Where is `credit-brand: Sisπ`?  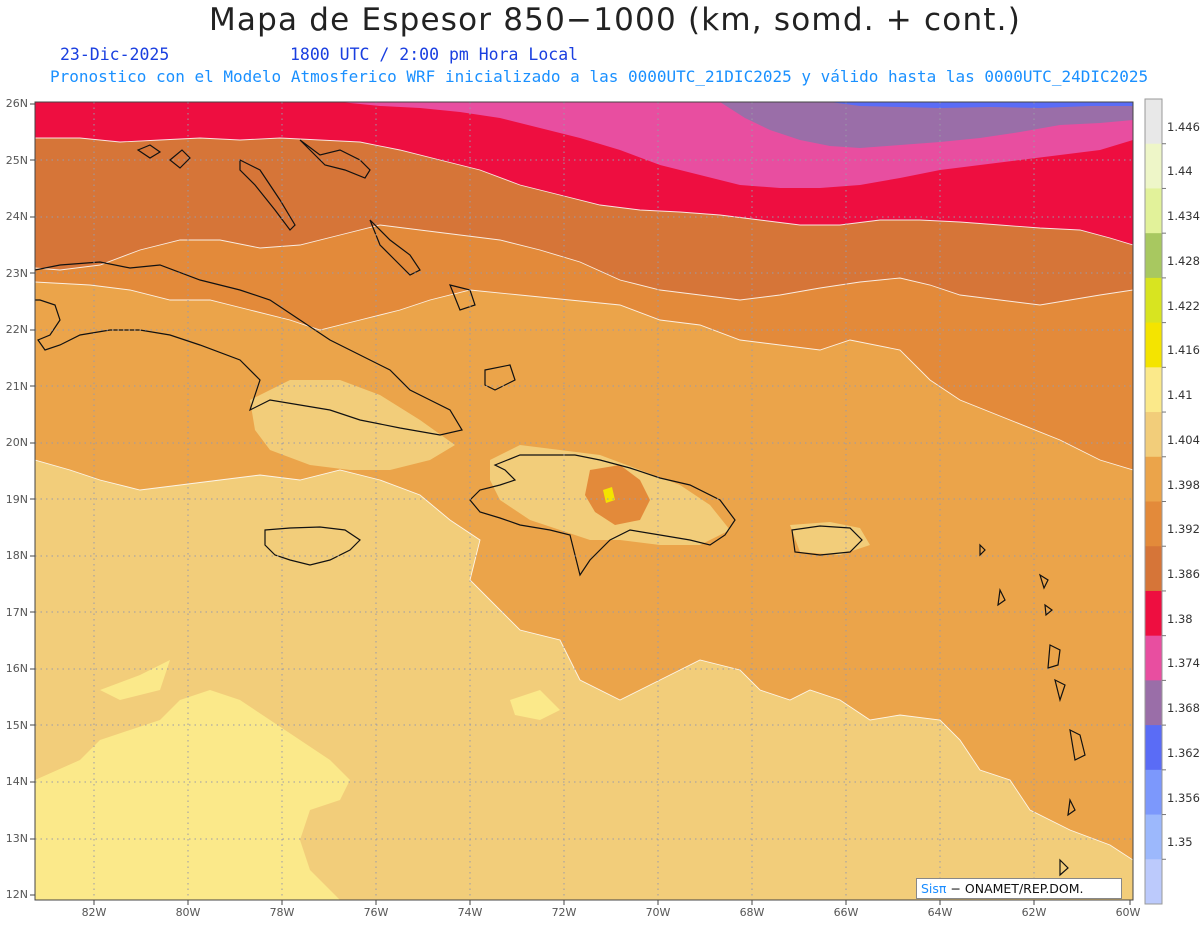 credit-brand: Sisπ is located at coordinates (934, 888).